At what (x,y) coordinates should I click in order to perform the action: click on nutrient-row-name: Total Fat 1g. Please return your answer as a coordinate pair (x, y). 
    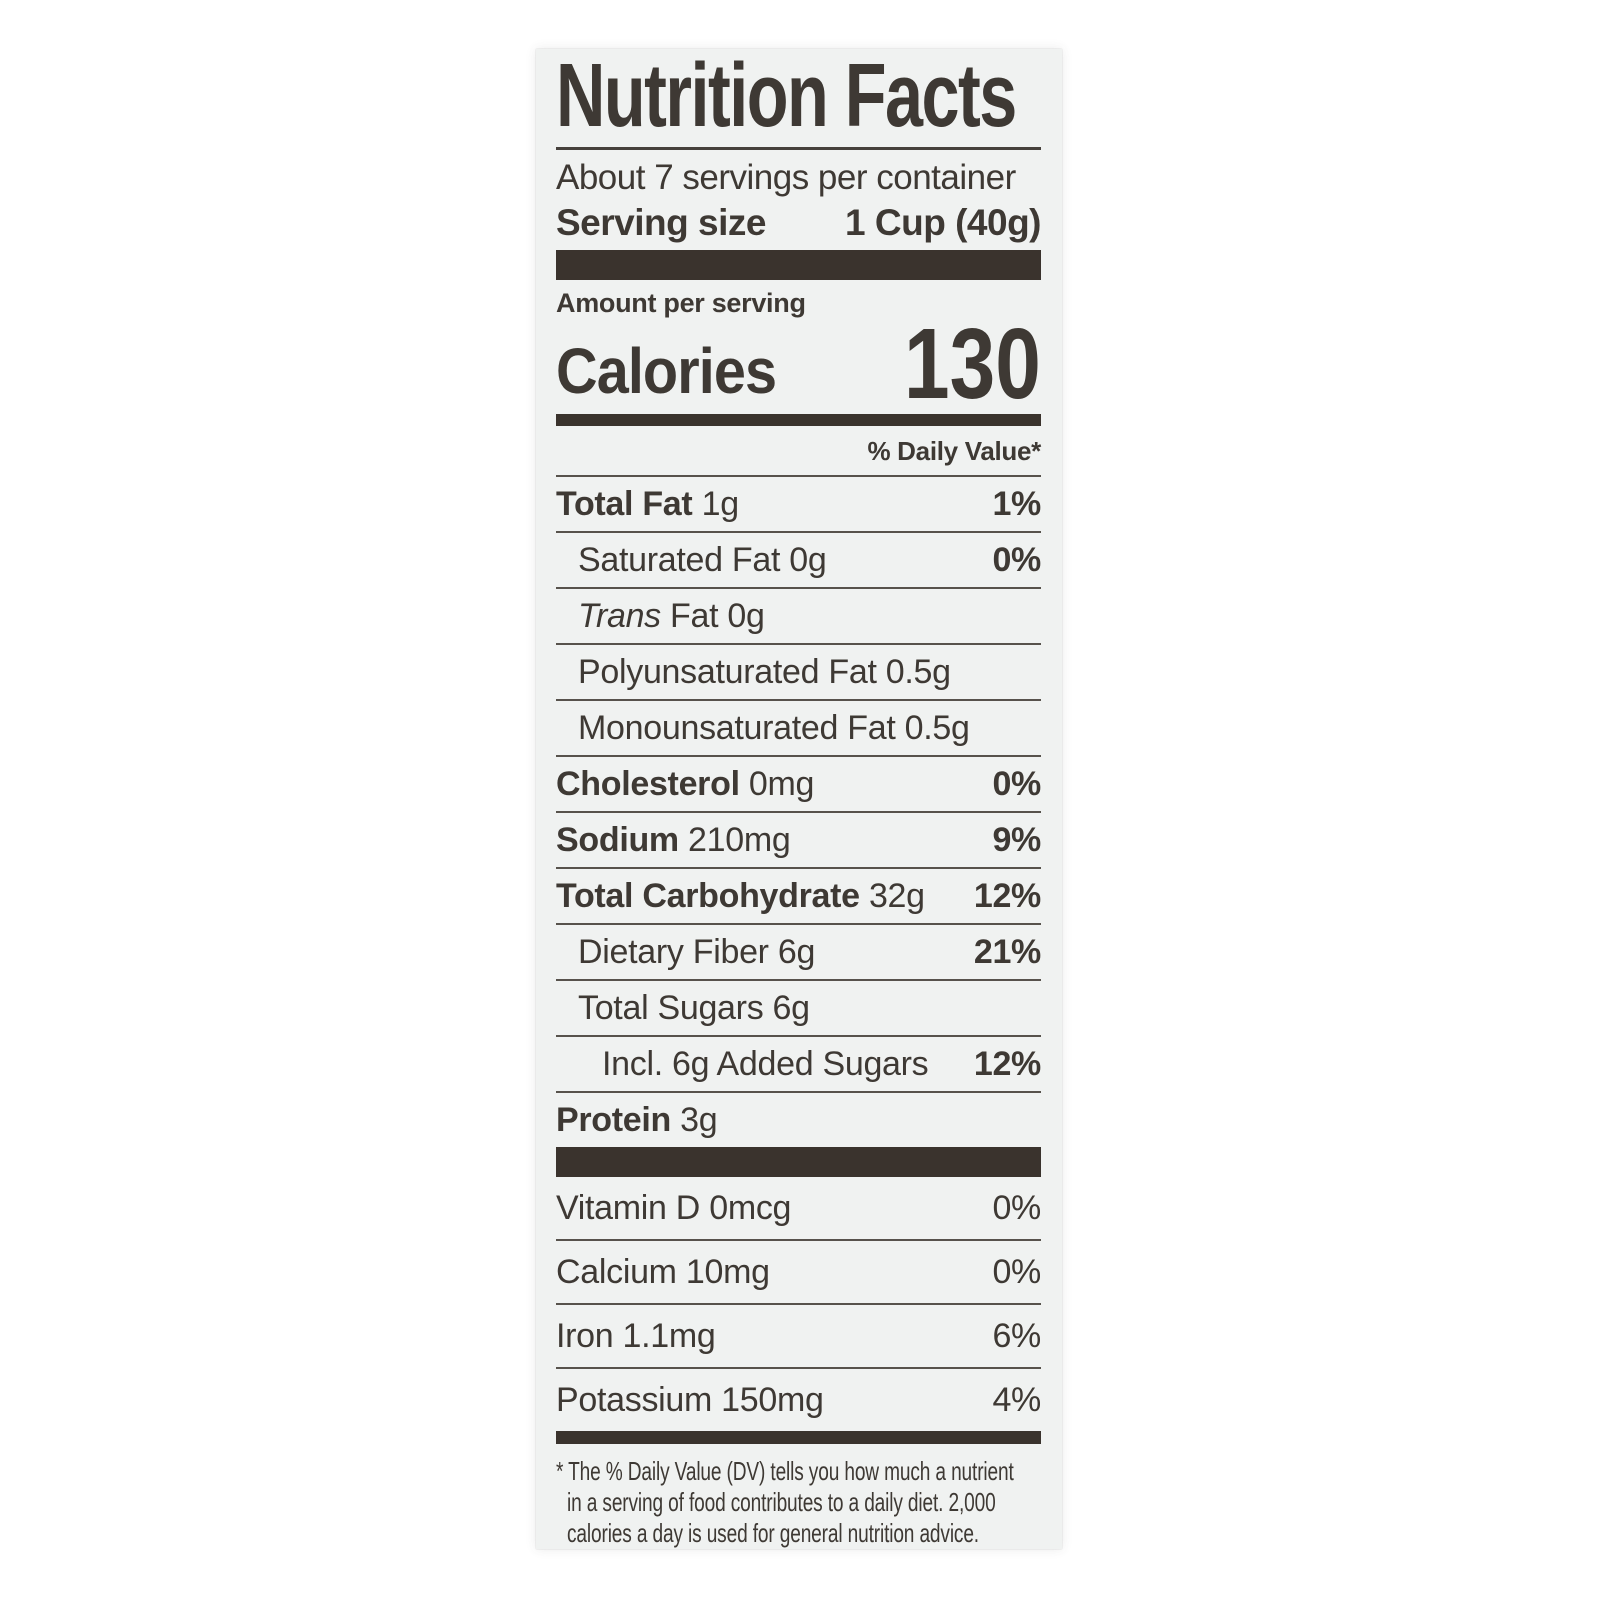
    Looking at the image, I should click on (647, 504).